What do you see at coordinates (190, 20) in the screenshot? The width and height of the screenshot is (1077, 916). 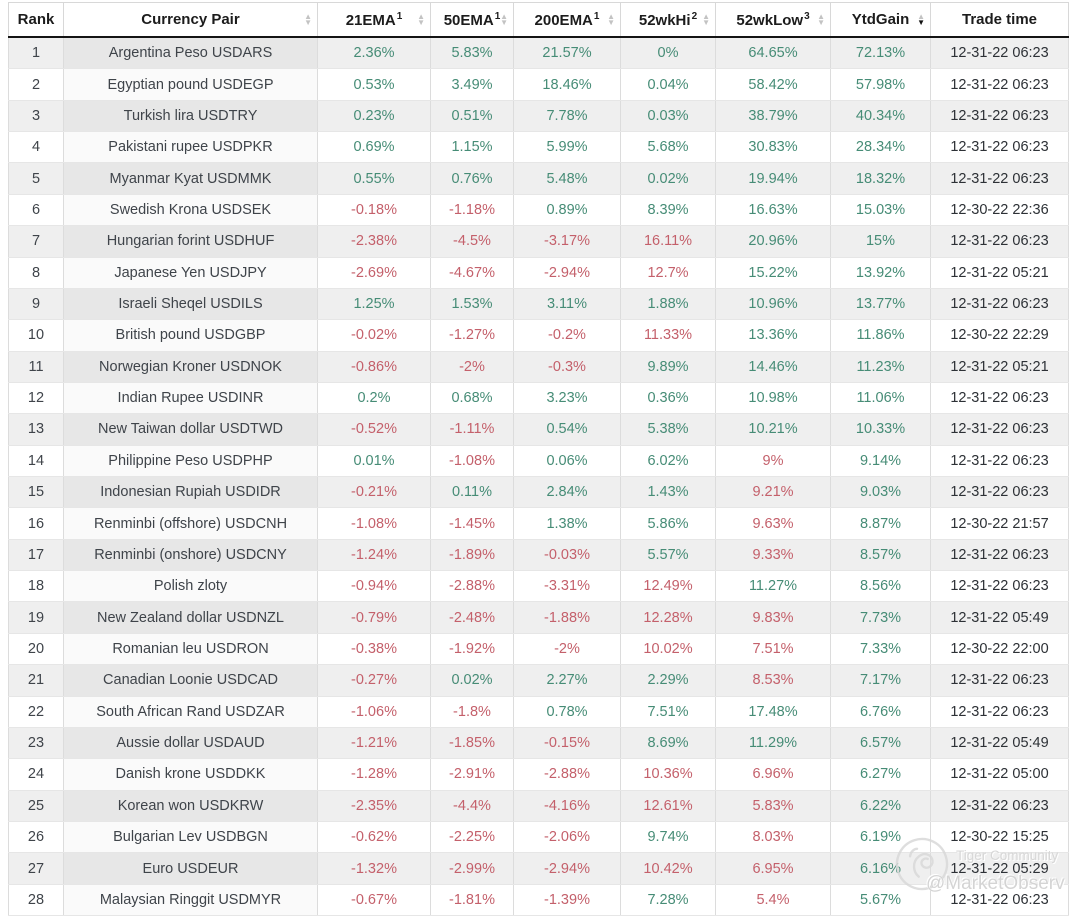 I see `column-header-currency-pair: Currency Pair ▲ ▼` at bounding box center [190, 20].